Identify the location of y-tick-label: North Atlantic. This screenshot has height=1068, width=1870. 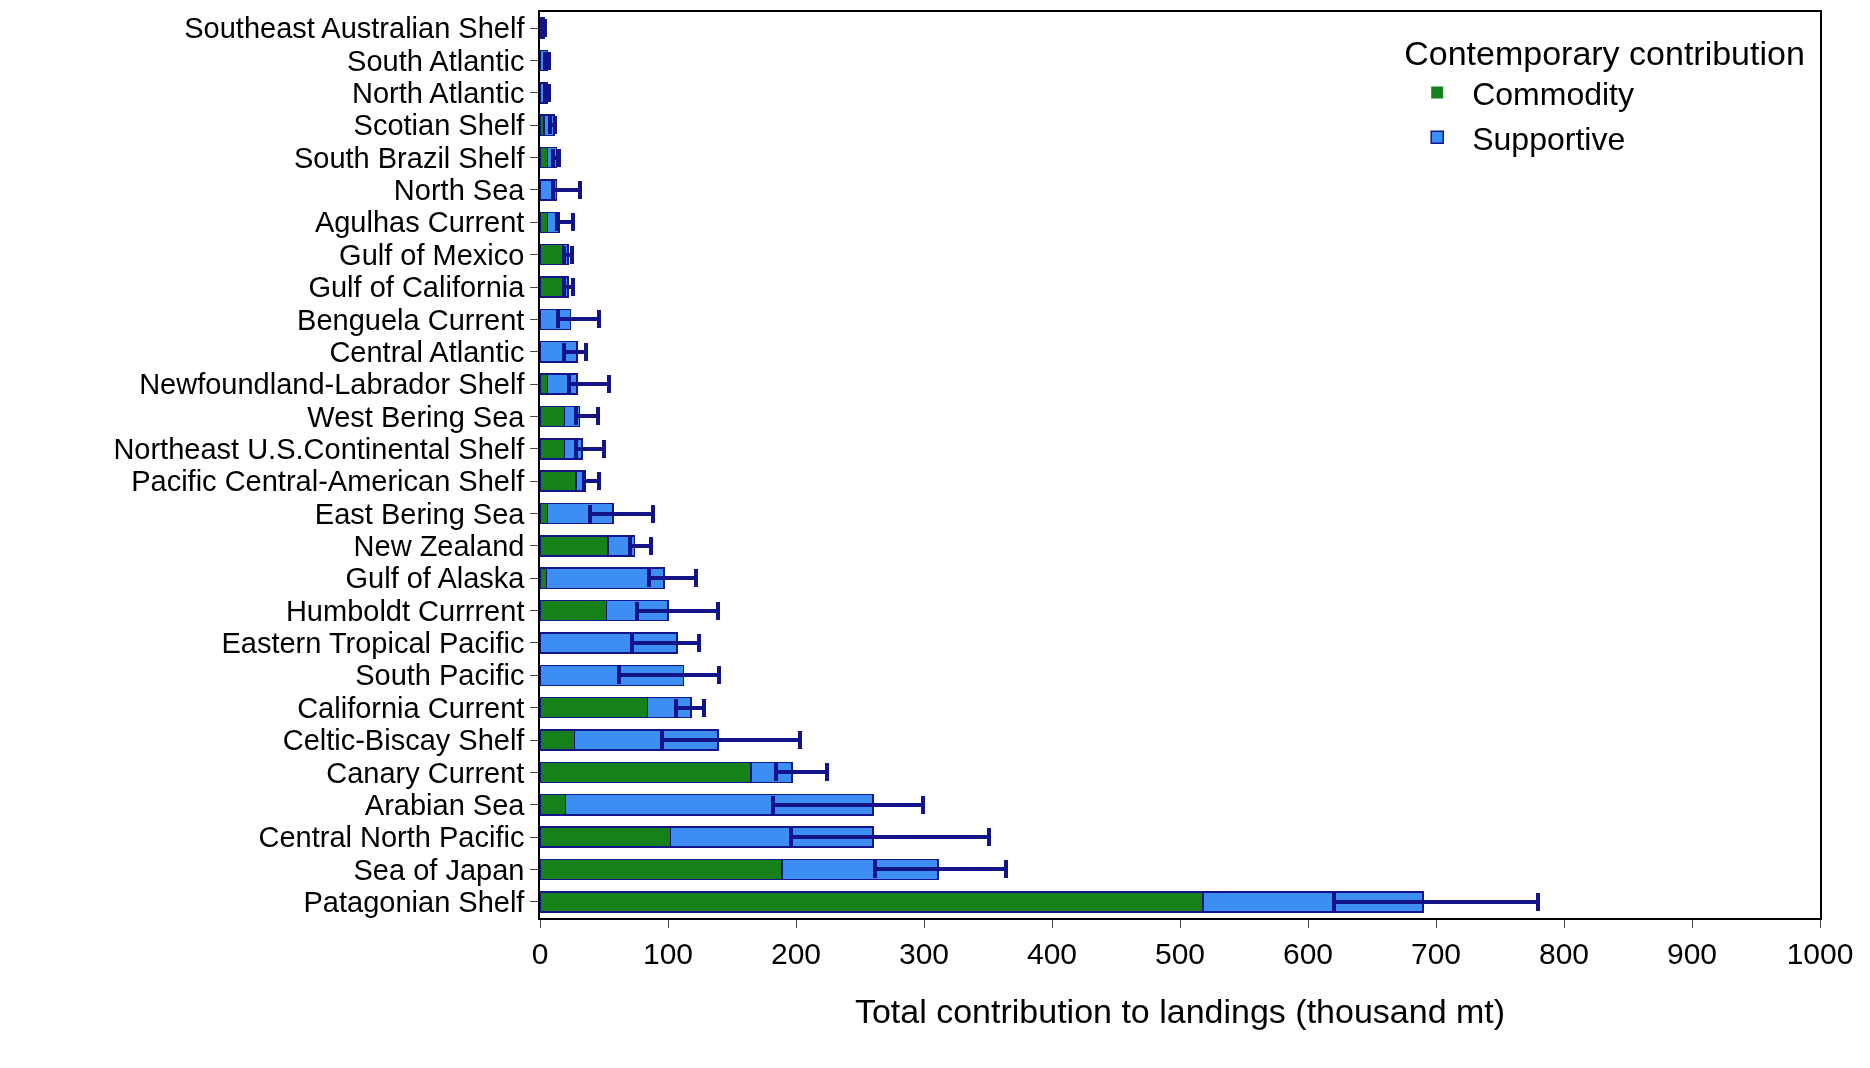
(438, 93).